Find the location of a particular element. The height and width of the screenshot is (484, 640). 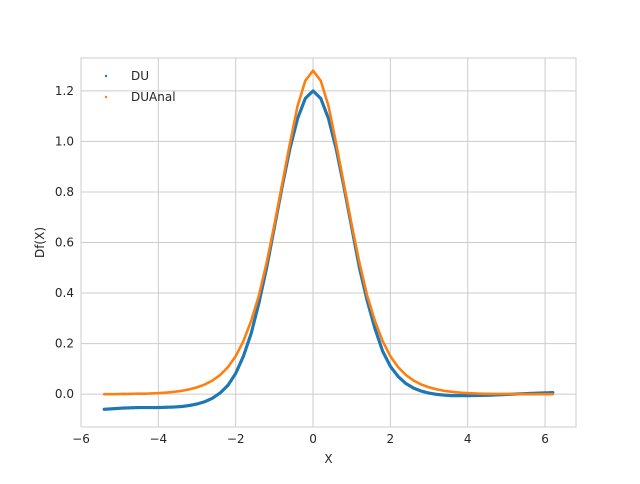

legend-label: DU is located at coordinates (140, 76).